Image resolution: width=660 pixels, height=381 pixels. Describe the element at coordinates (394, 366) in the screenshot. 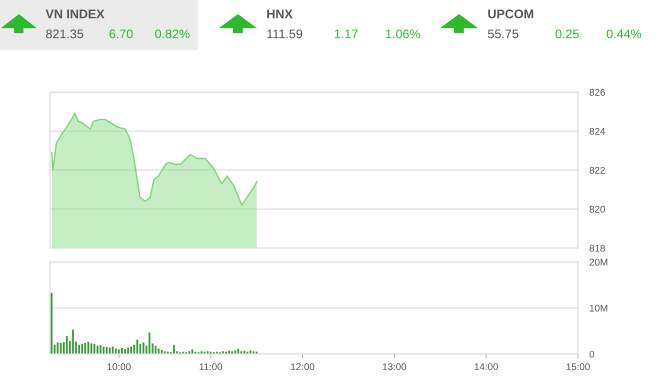

I see `x-tick-label: 13:00` at that location.